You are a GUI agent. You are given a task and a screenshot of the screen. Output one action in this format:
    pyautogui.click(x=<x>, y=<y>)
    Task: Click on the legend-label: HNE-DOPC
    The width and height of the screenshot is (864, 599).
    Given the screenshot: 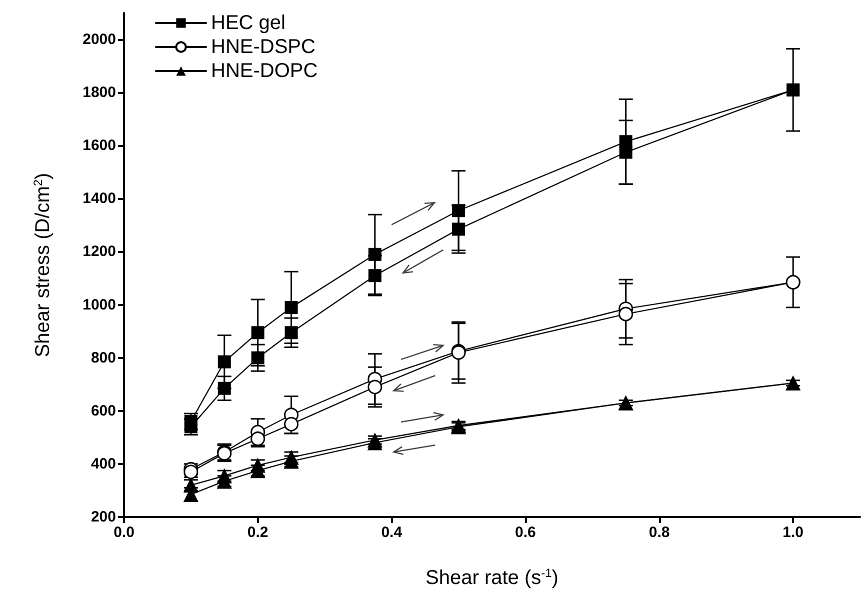 What is the action you would take?
    pyautogui.click(x=264, y=71)
    